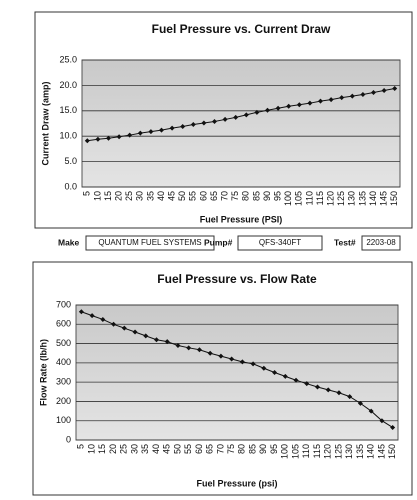 This screenshot has width=417, height=500. I want to click on pump-value: QFS-340FT, so click(280, 242).